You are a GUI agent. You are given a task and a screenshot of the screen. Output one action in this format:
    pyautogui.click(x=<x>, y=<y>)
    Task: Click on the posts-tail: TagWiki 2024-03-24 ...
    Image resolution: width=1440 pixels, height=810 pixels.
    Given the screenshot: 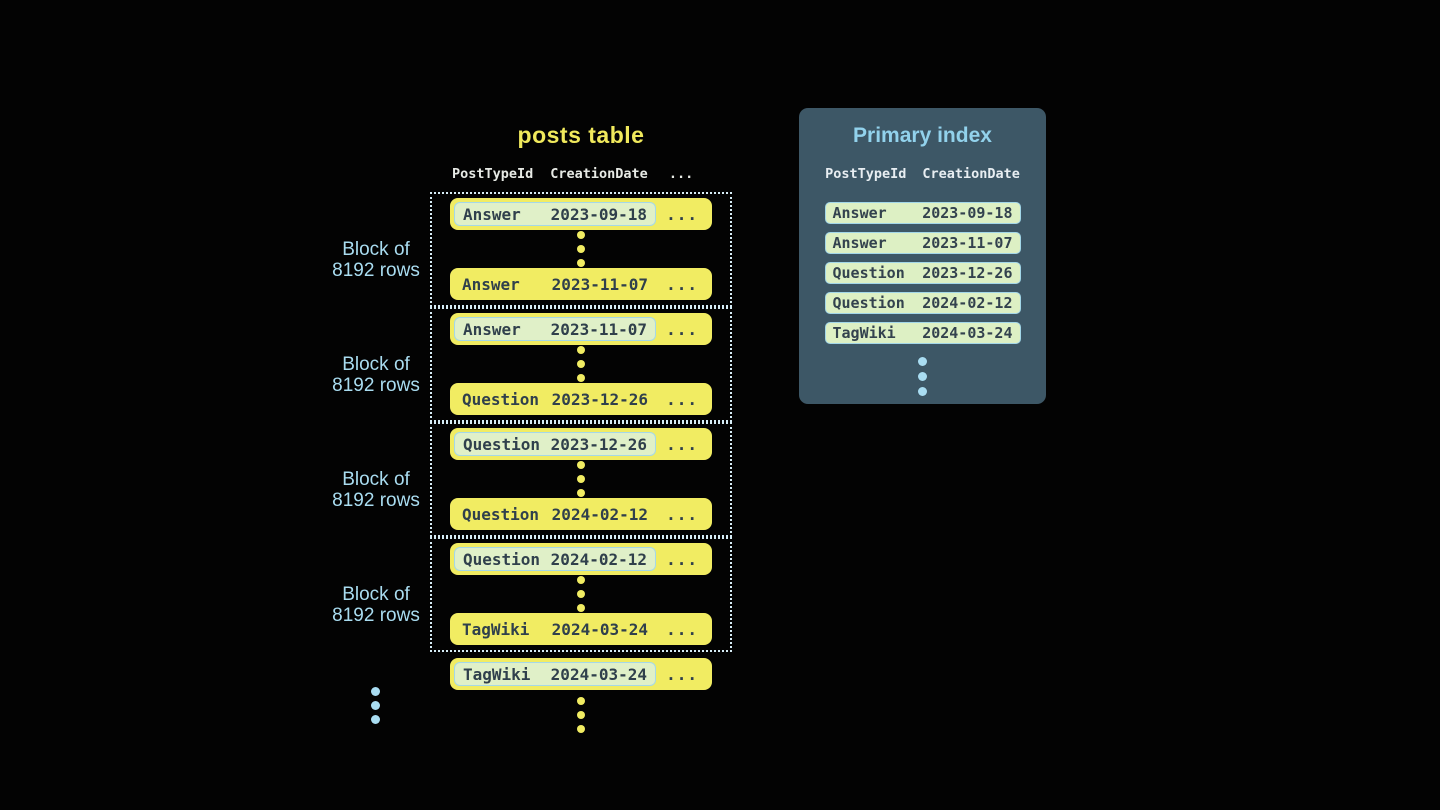 What is the action you would take?
    pyautogui.click(x=581, y=695)
    